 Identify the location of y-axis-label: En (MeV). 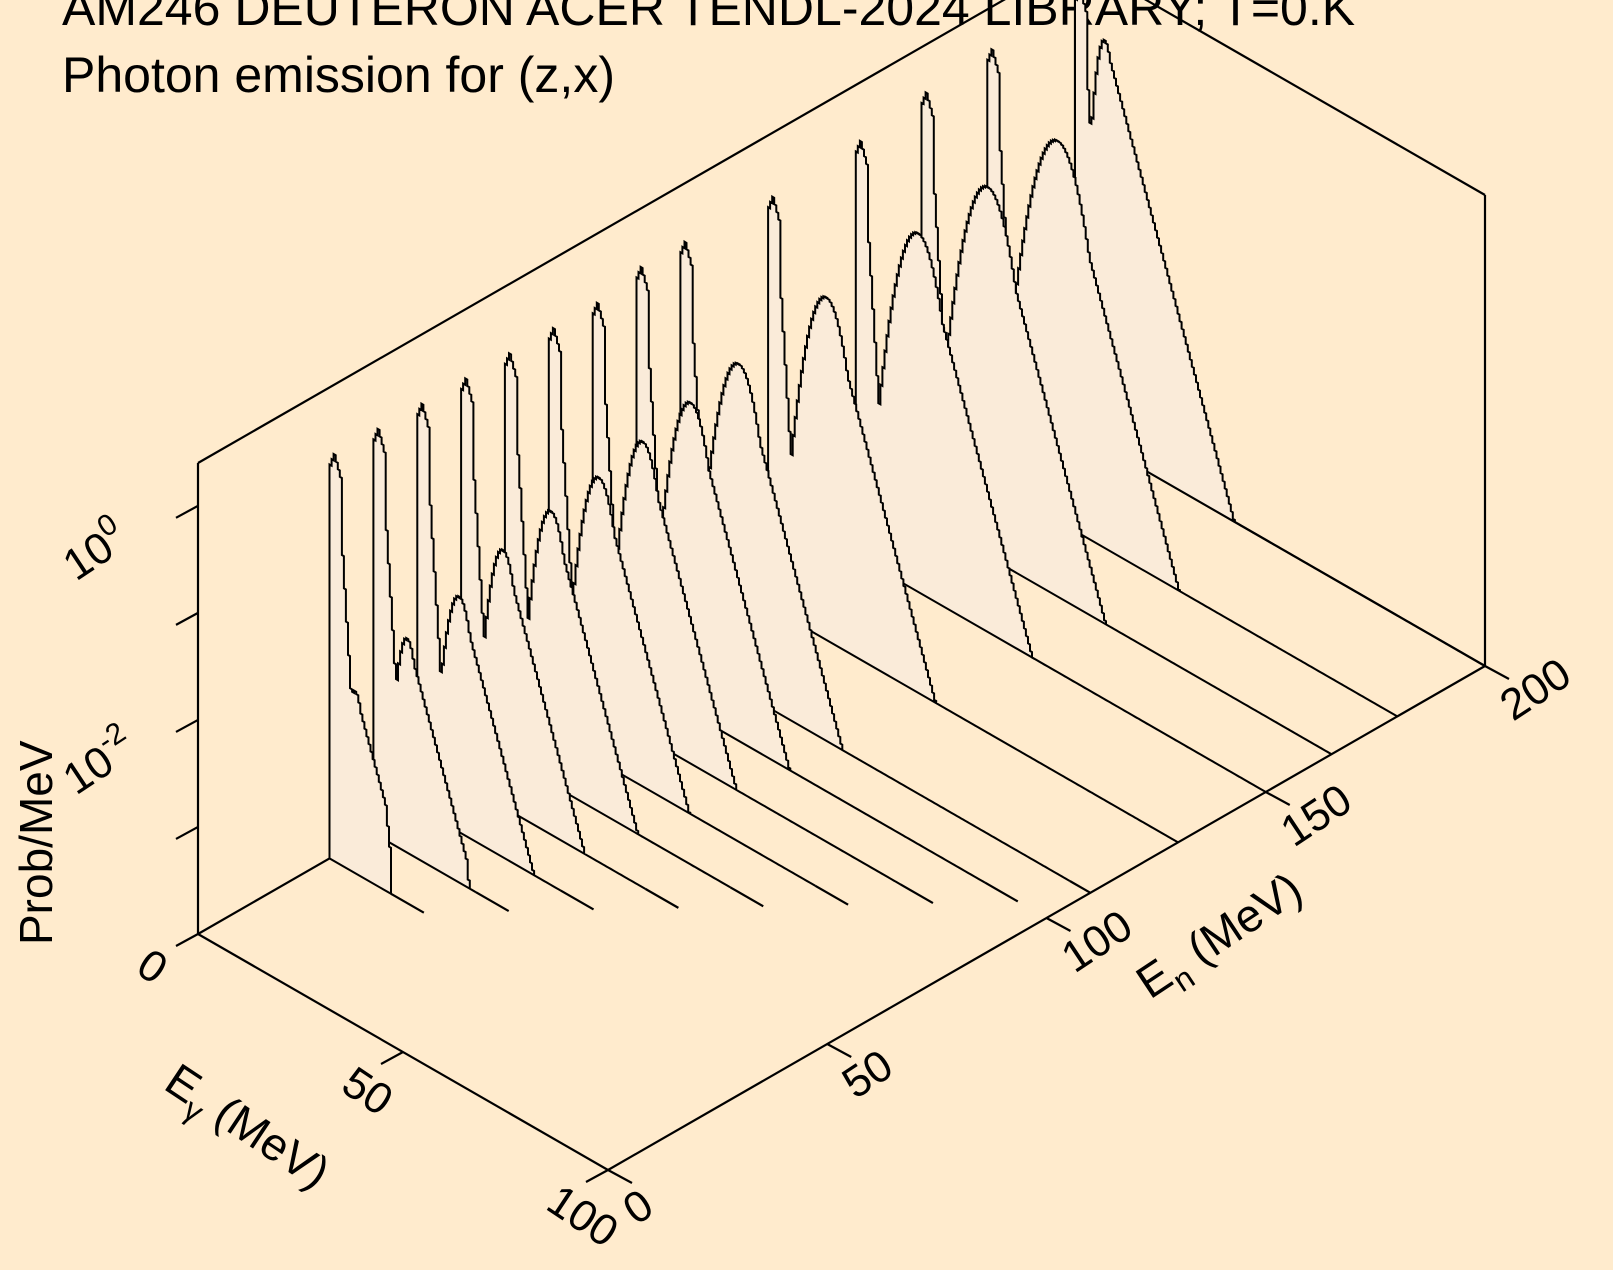
(1221, 939).